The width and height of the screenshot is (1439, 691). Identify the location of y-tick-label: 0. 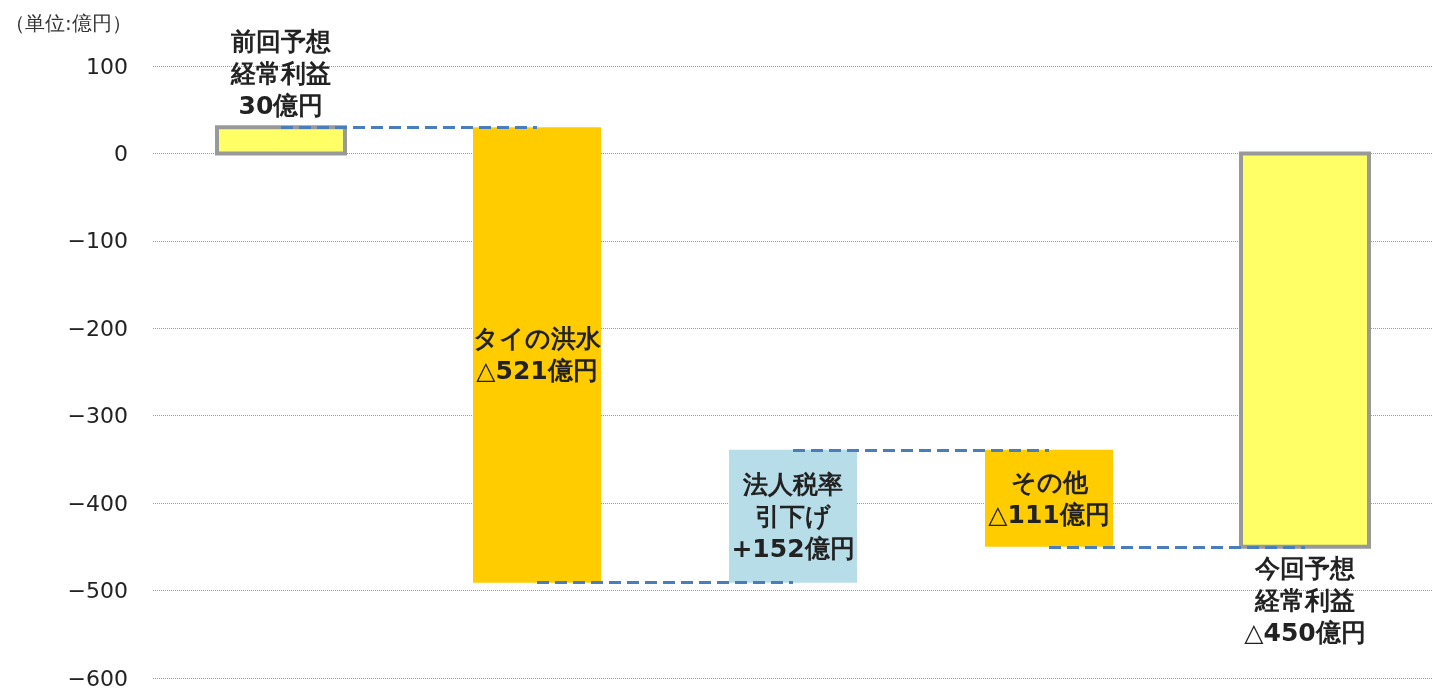
(121, 153).